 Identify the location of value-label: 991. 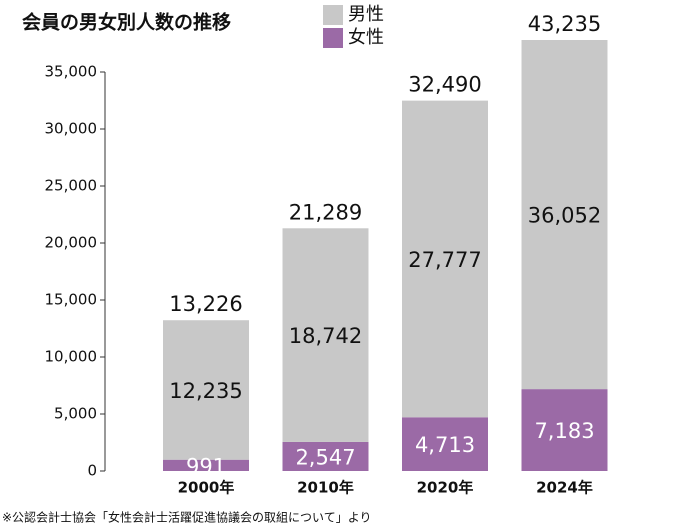
(206, 466).